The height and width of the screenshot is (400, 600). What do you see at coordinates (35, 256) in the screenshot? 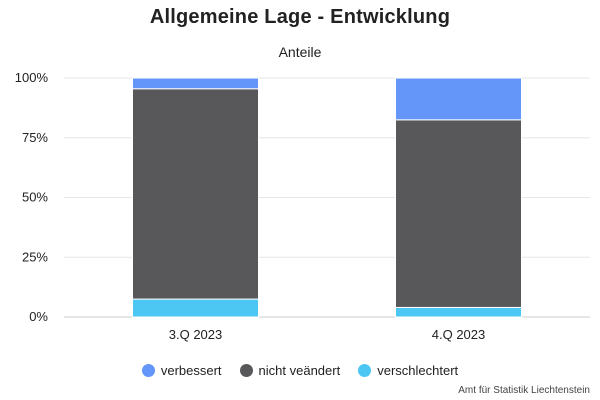
I see `y-tick-label: 25%` at bounding box center [35, 256].